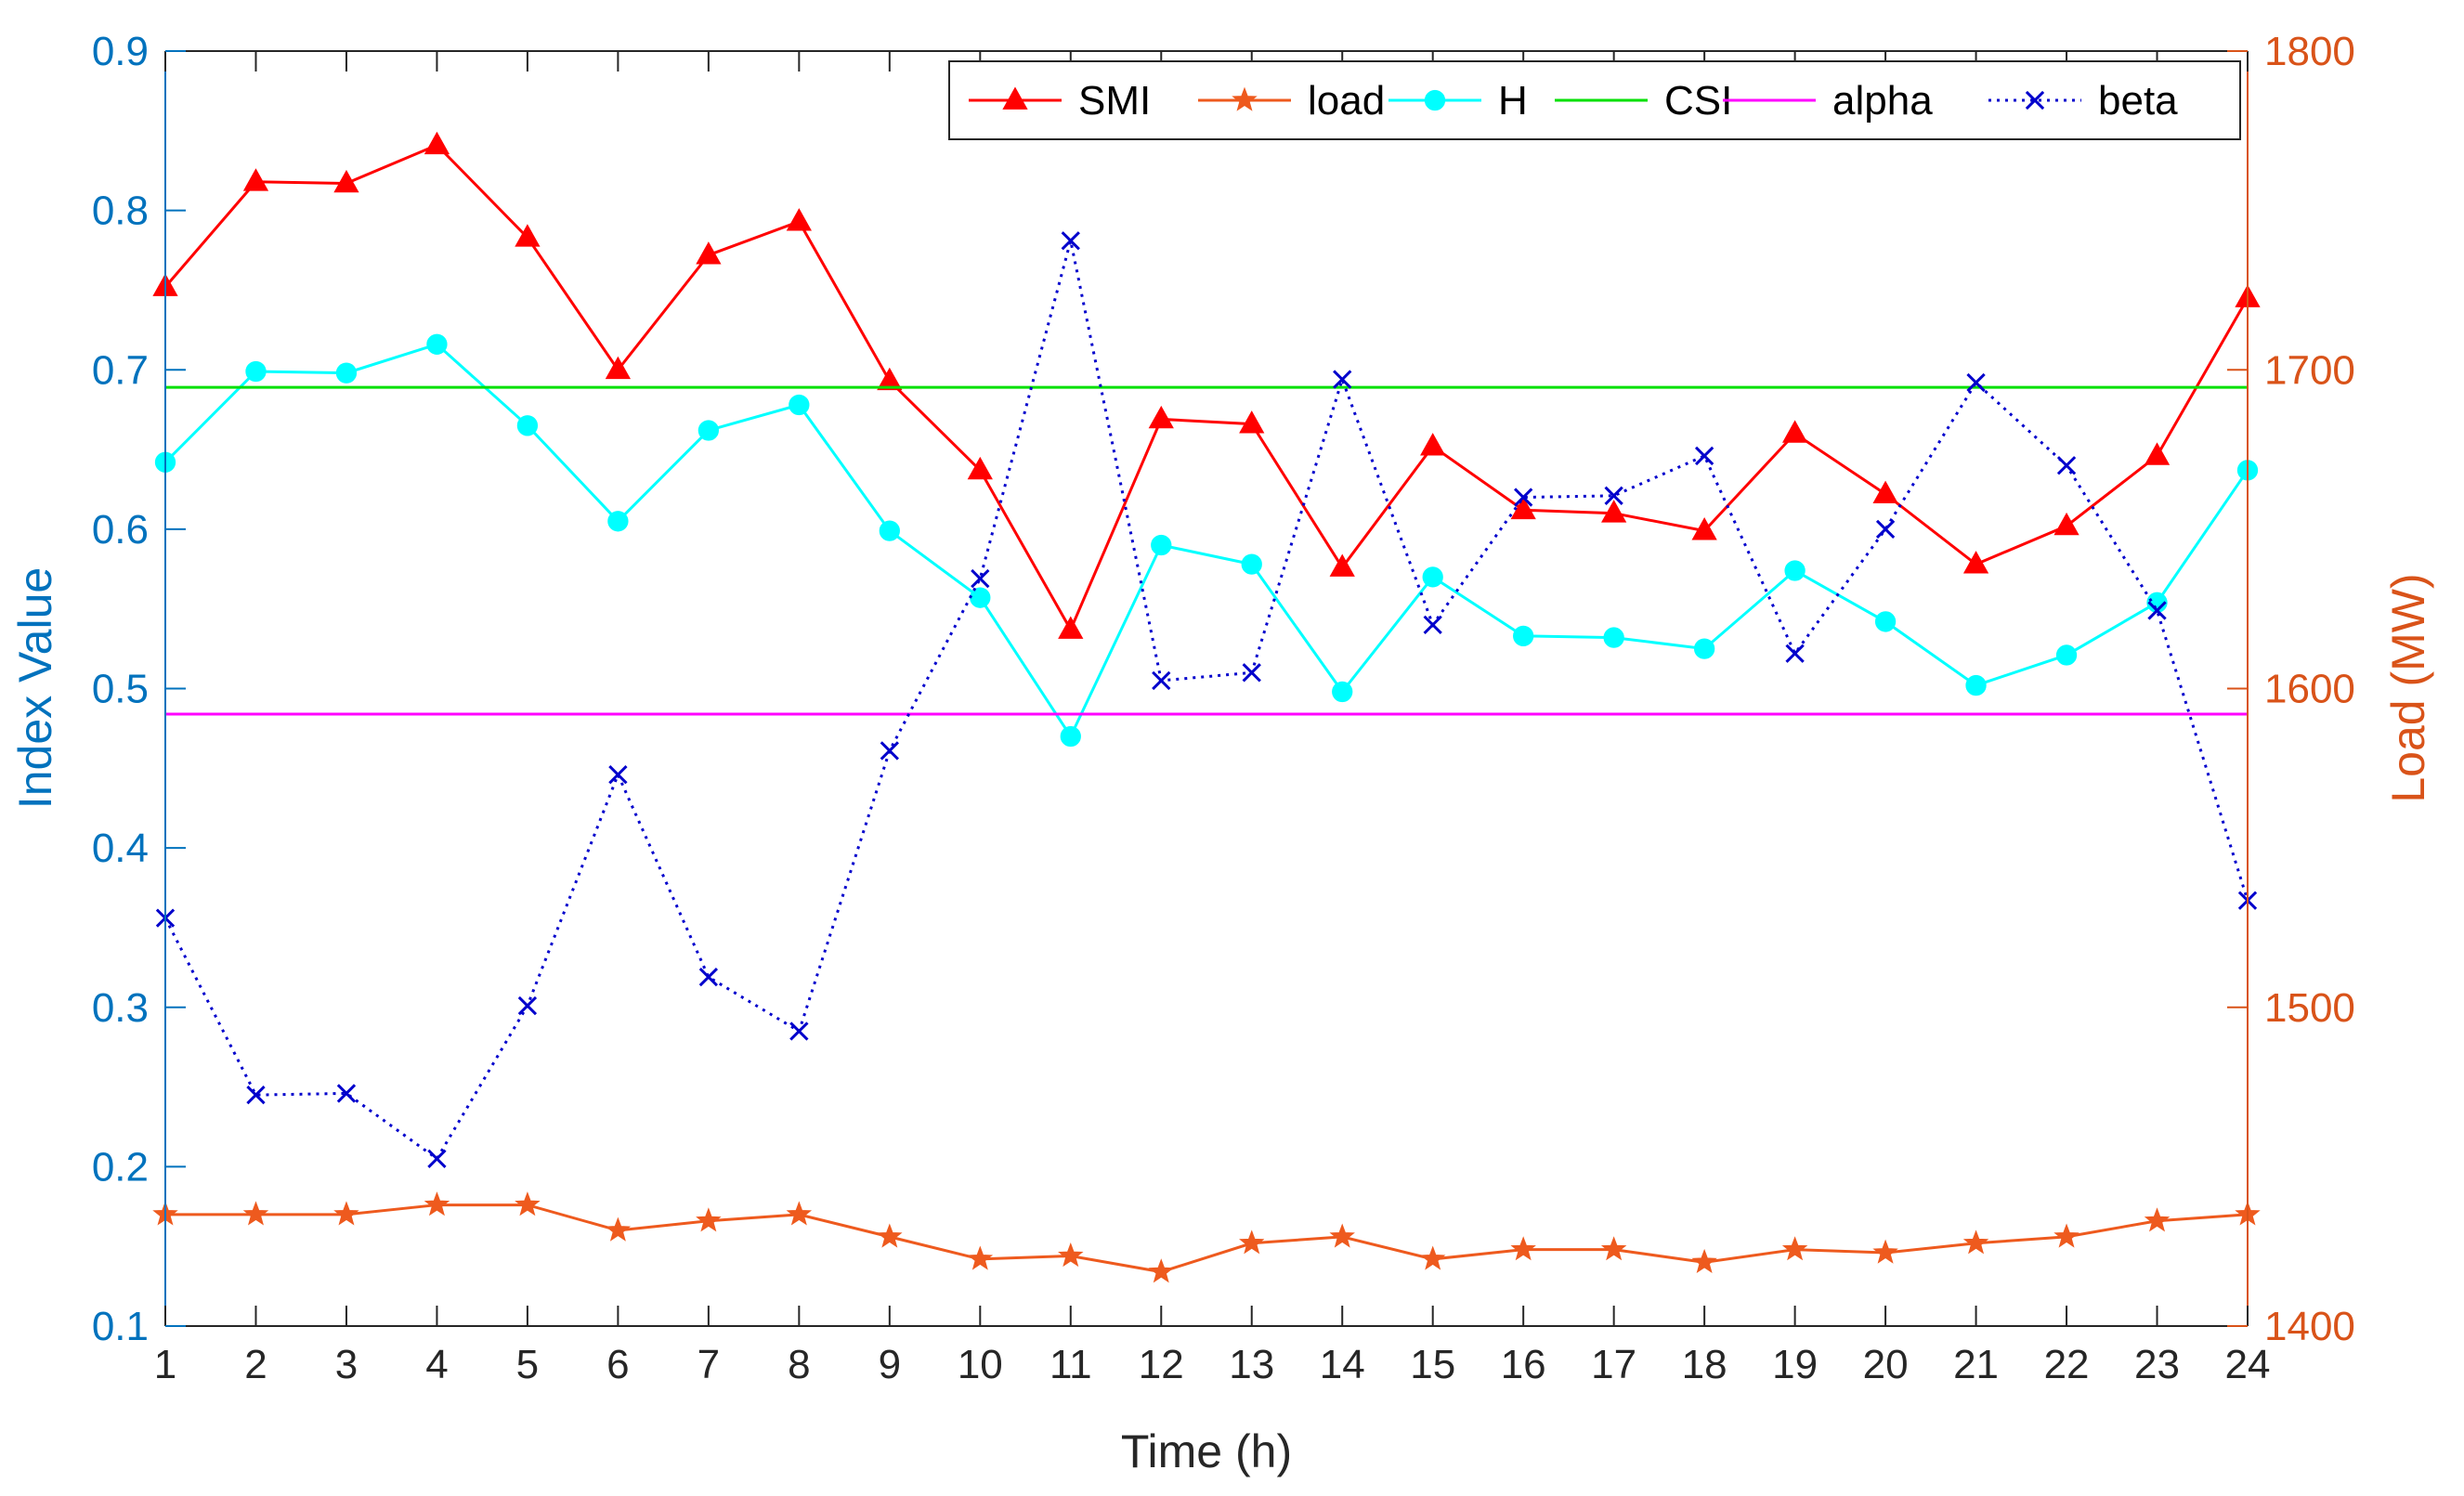 This screenshot has width=2464, height=1496. I want to click on x-tick-label: 22, so click(2067, 1364).